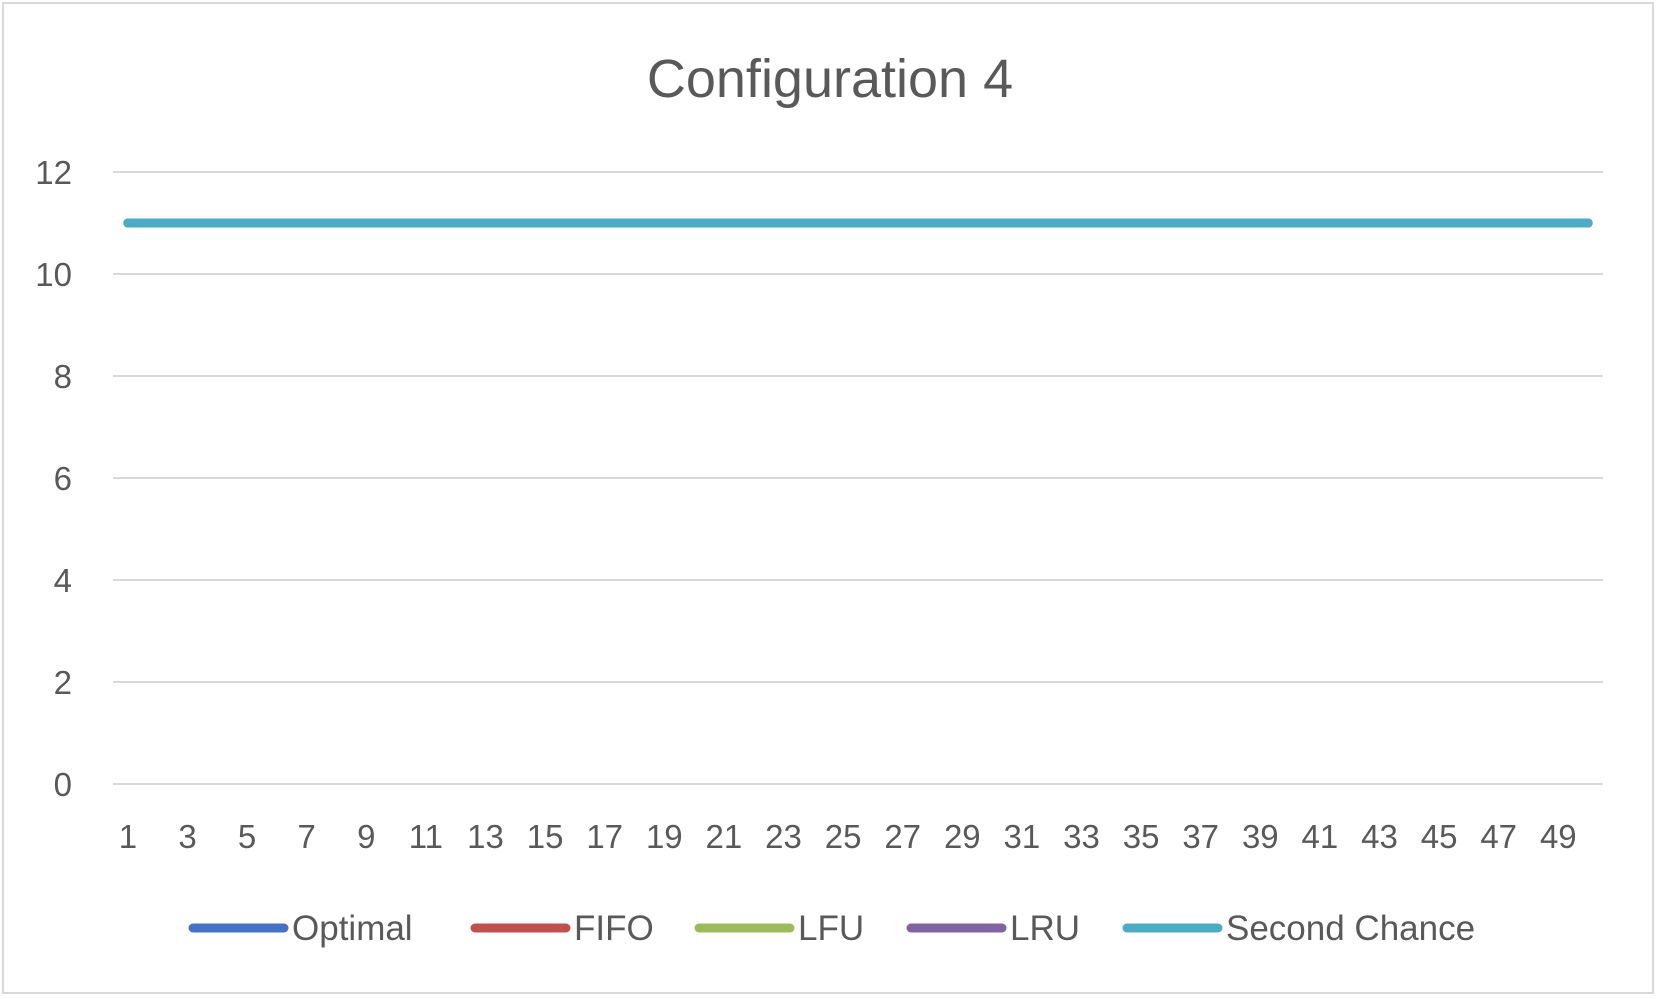  What do you see at coordinates (53, 172) in the screenshot?
I see `y-tick-label: 12` at bounding box center [53, 172].